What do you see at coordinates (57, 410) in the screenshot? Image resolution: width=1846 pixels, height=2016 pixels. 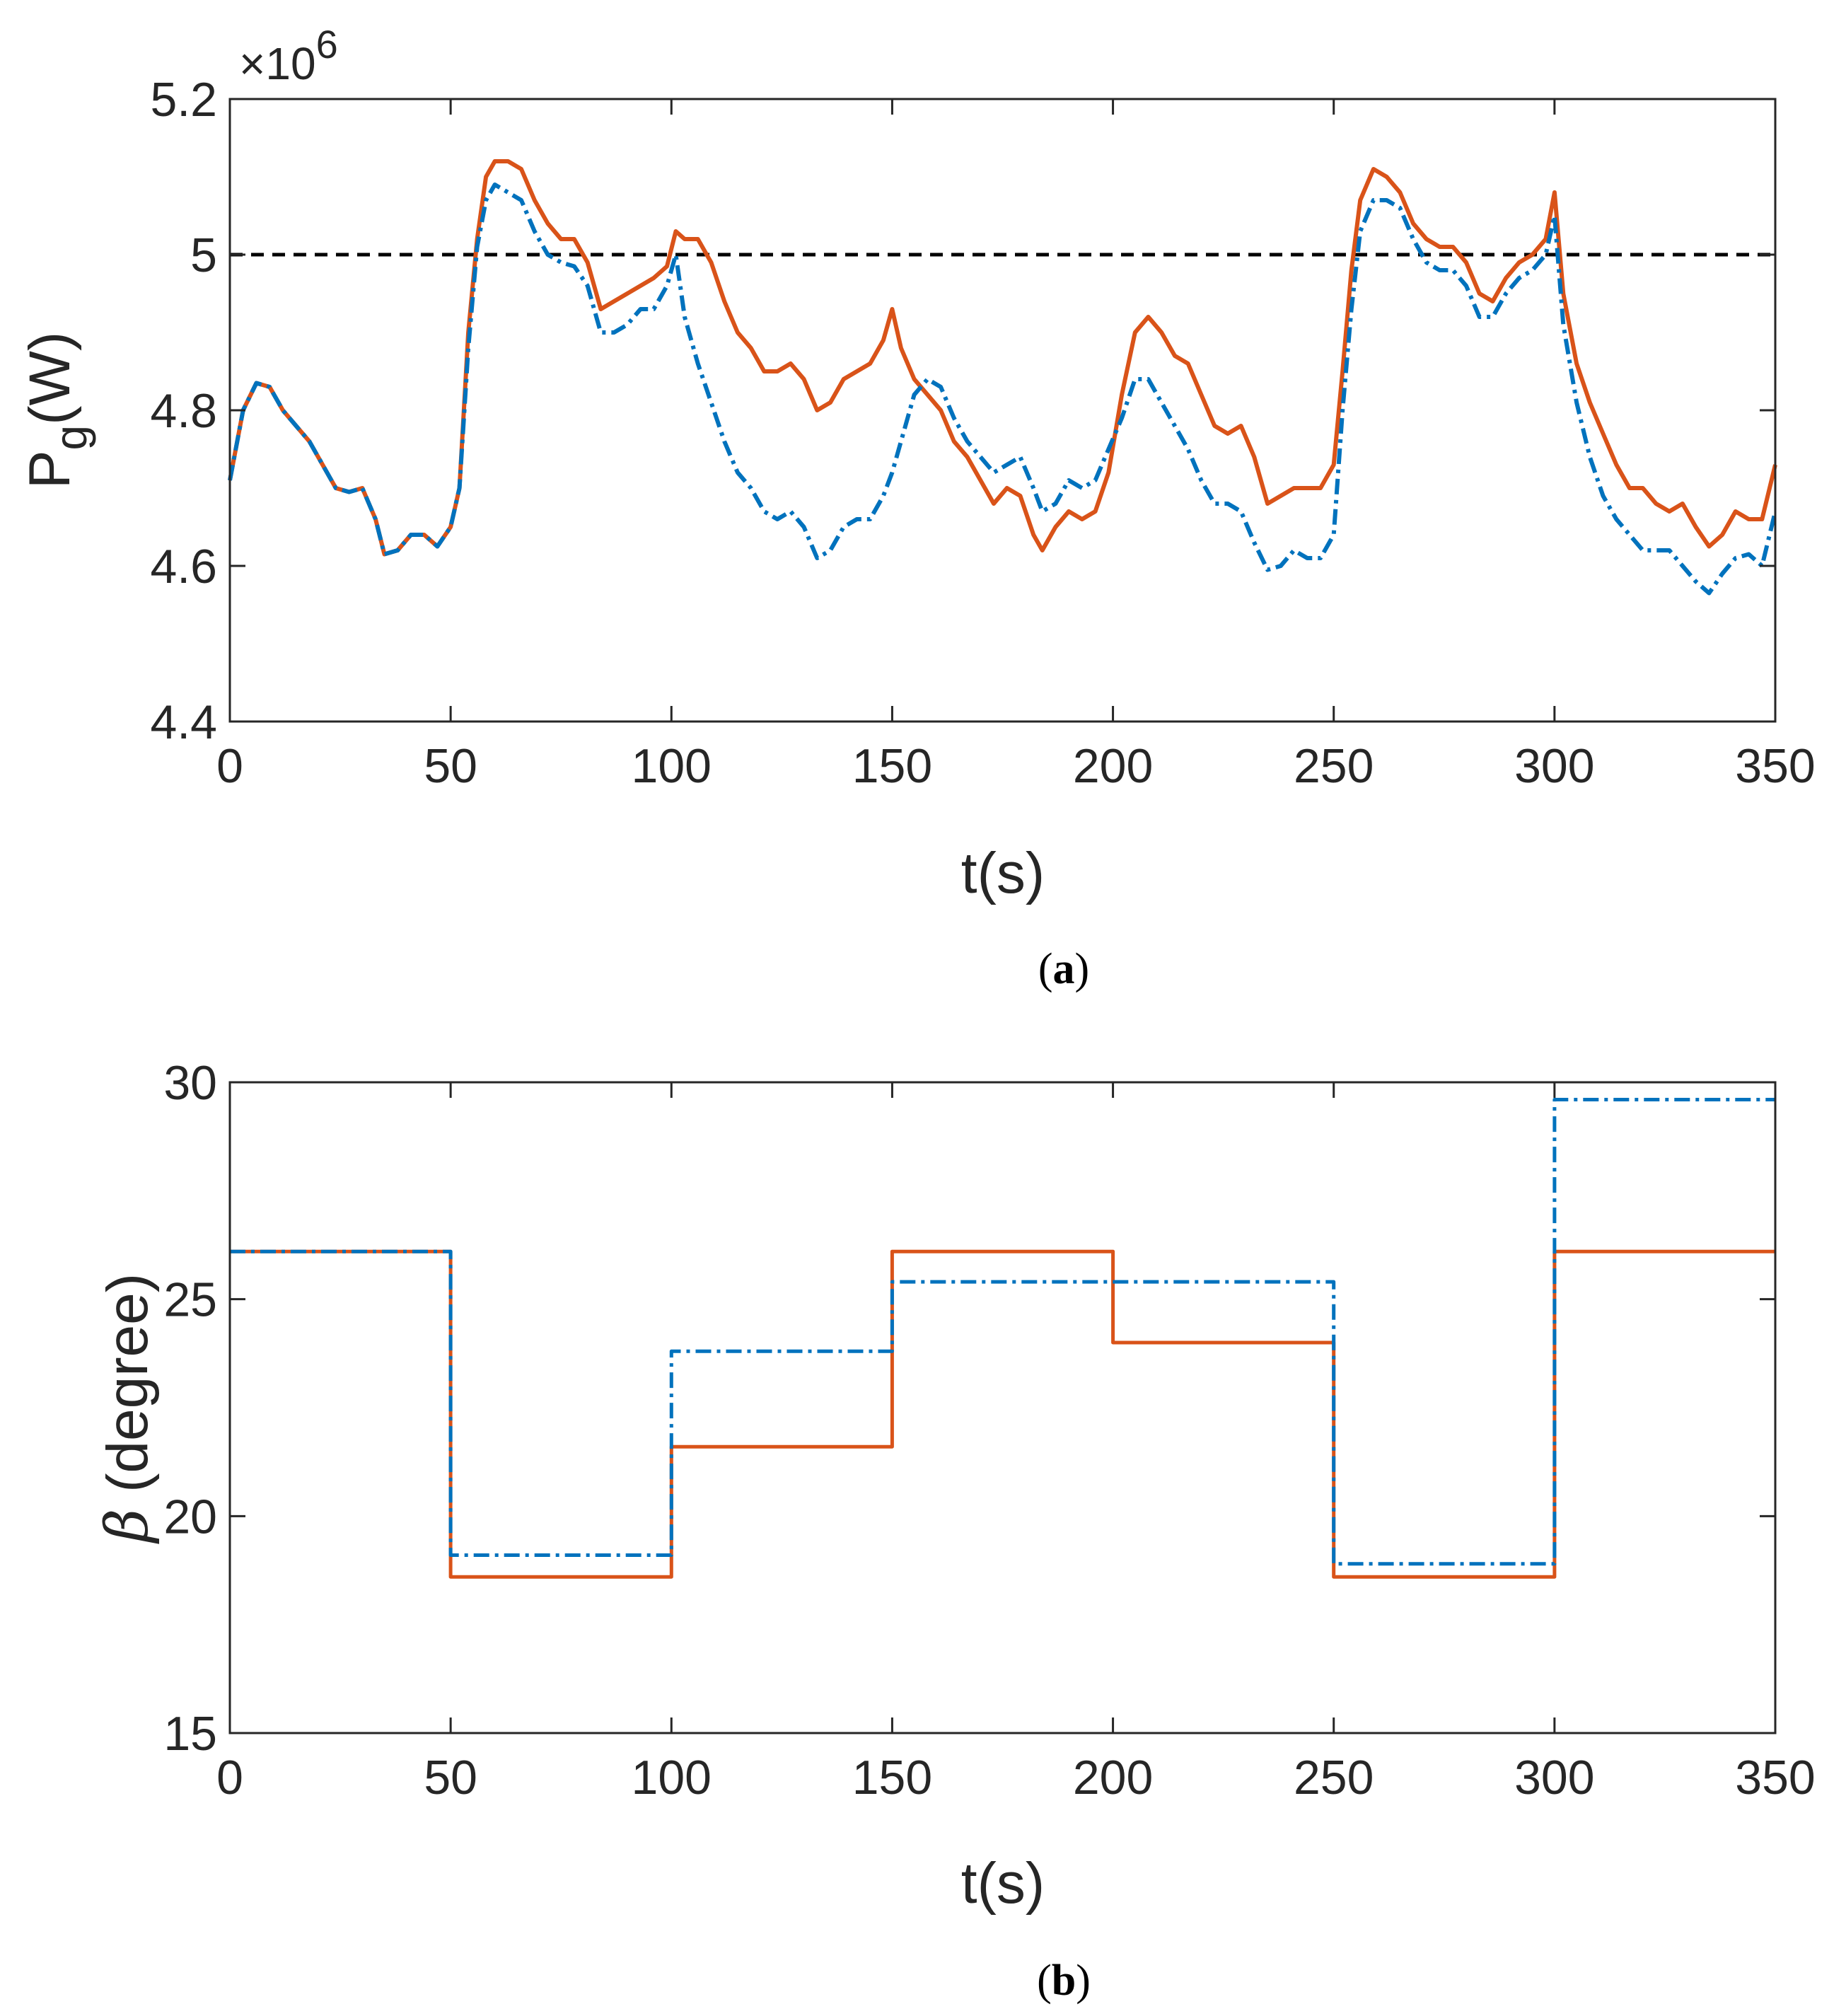 I see `y-axis-label-a: Pg(W)` at bounding box center [57, 410].